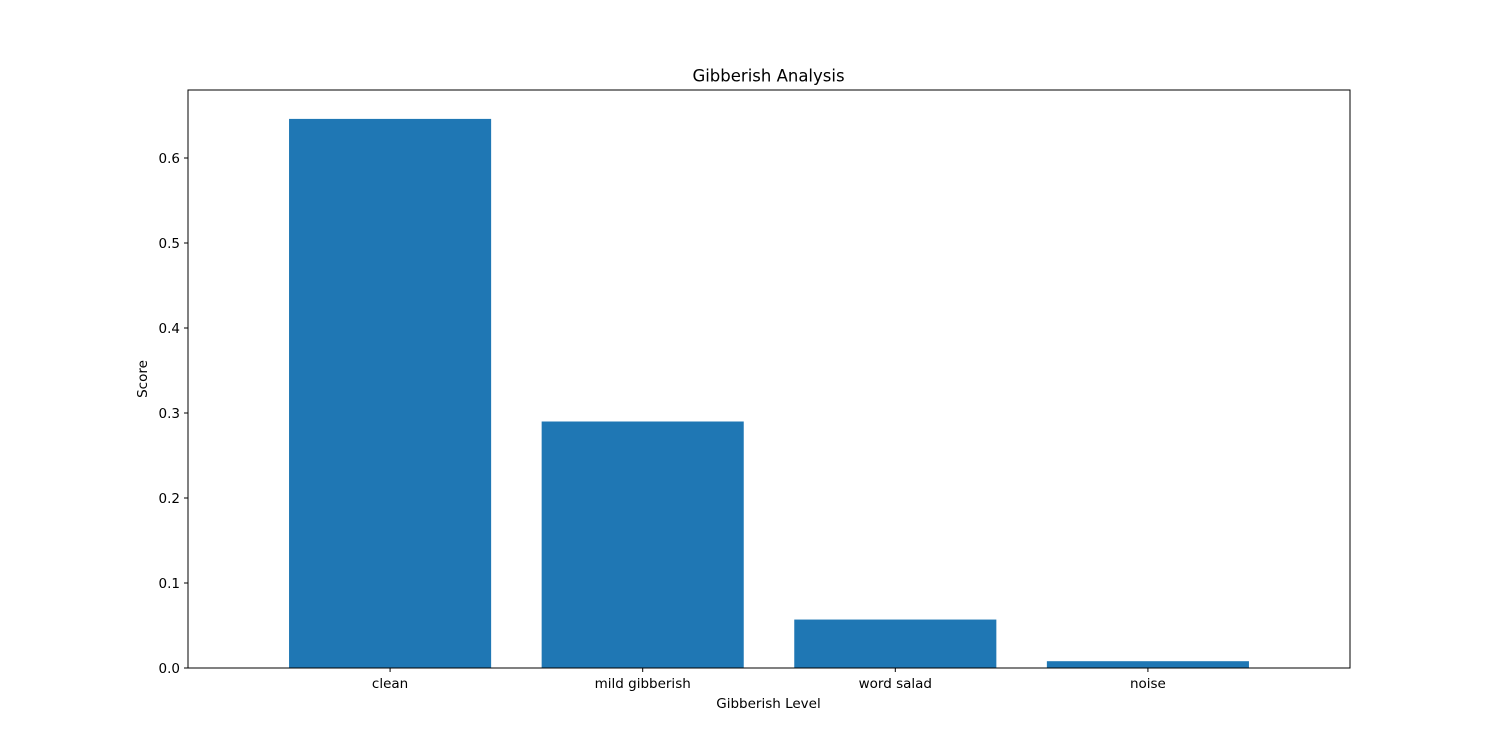  Describe the element at coordinates (169, 159) in the screenshot. I see `y-tick-label: 0.6` at that location.